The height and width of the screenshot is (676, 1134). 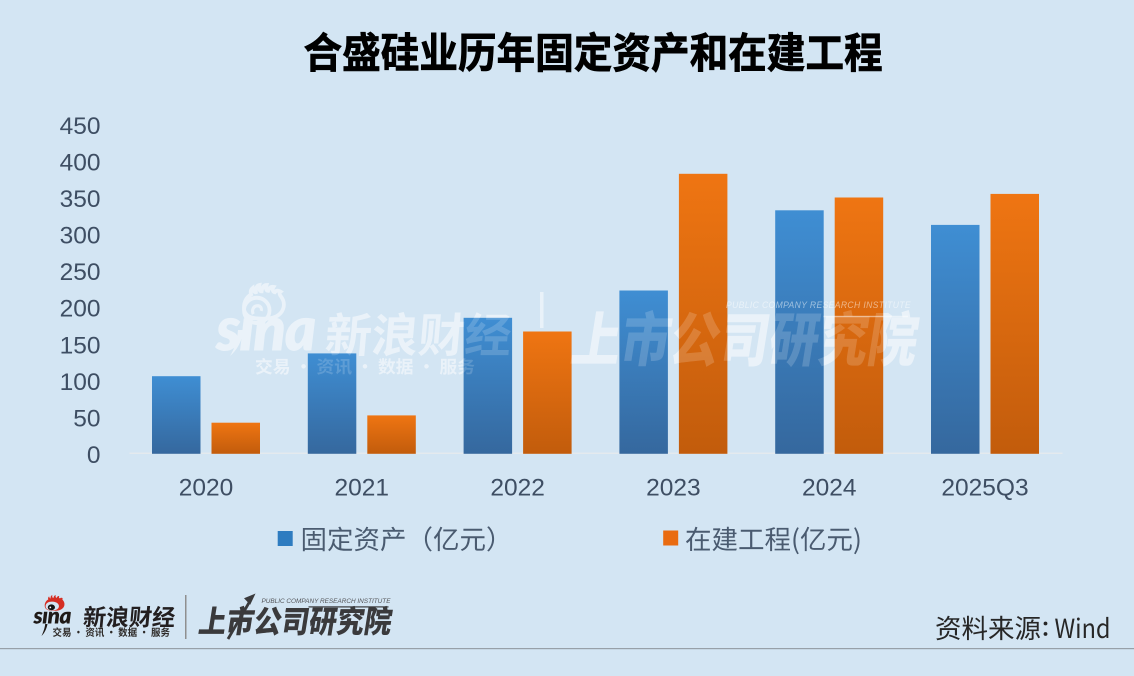 I want to click on svg-text: 2025Q3, so click(x=984, y=488).